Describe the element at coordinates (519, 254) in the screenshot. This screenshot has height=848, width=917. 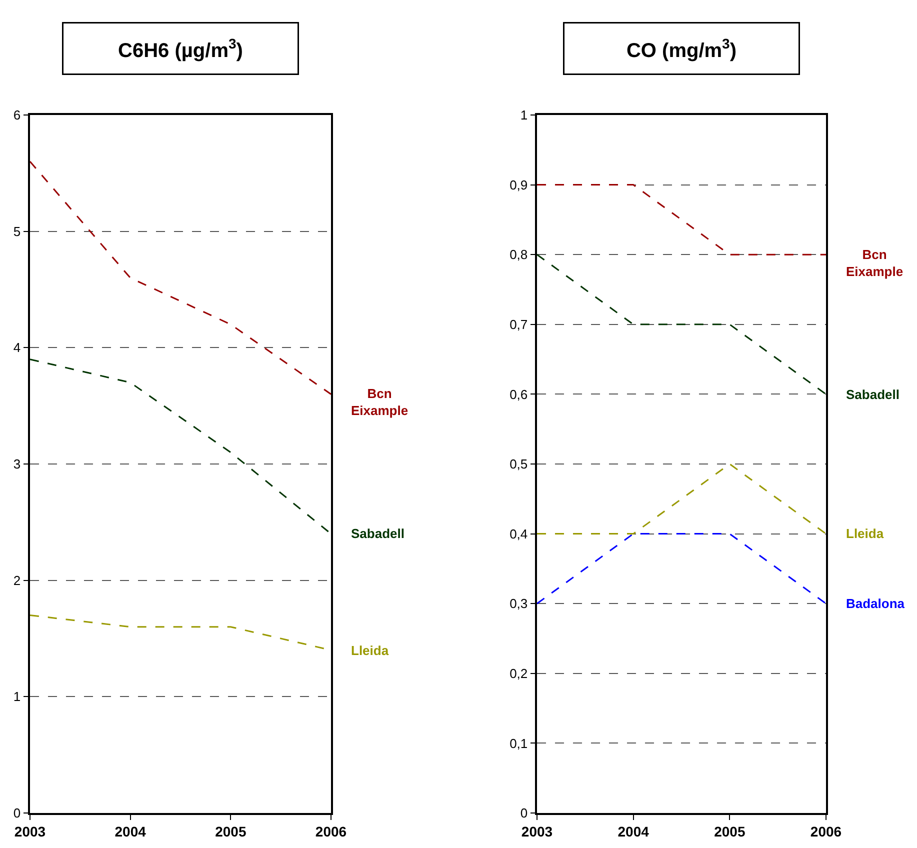
I see `y-tick-label: 0,8` at that location.